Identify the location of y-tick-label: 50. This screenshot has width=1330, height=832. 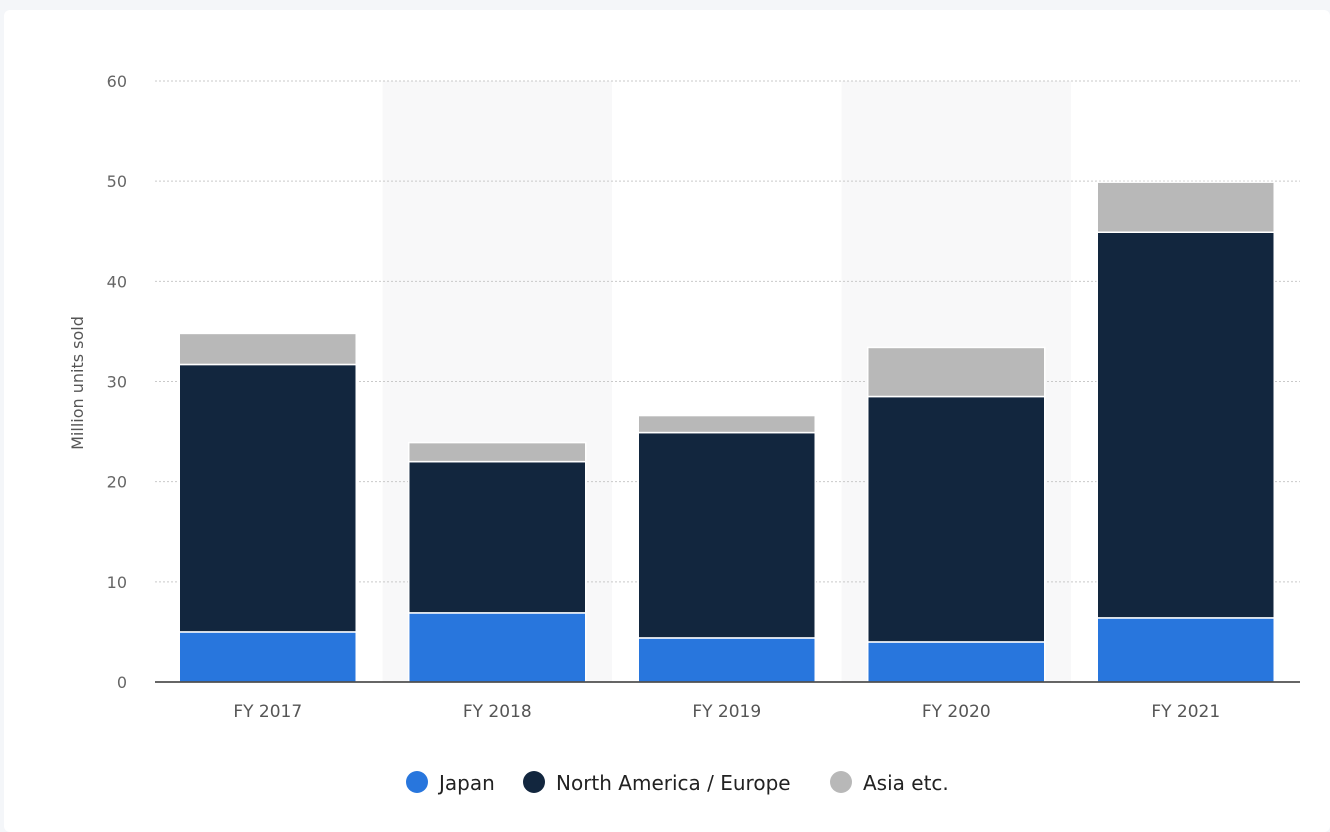
(117, 181).